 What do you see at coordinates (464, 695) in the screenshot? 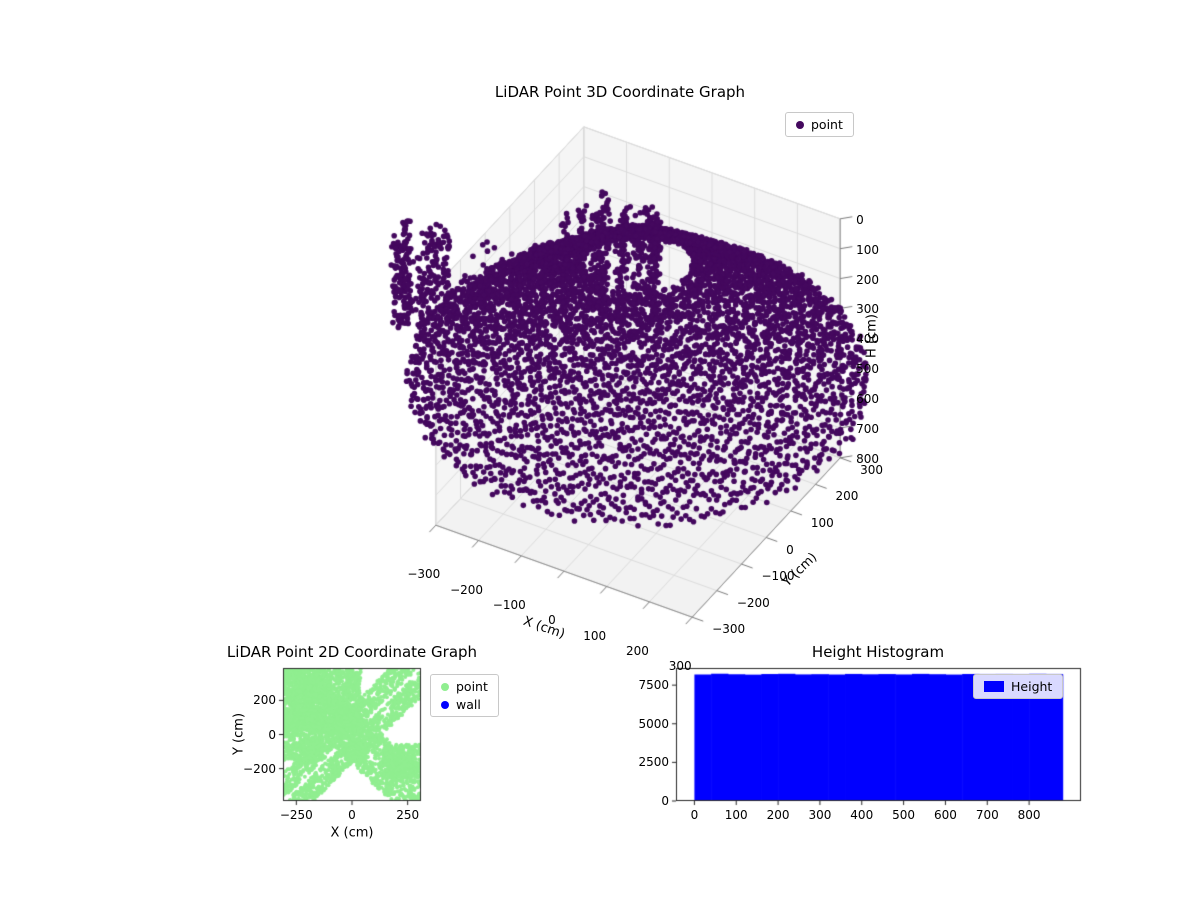
I see `lidar-2d-legend: point wall` at bounding box center [464, 695].